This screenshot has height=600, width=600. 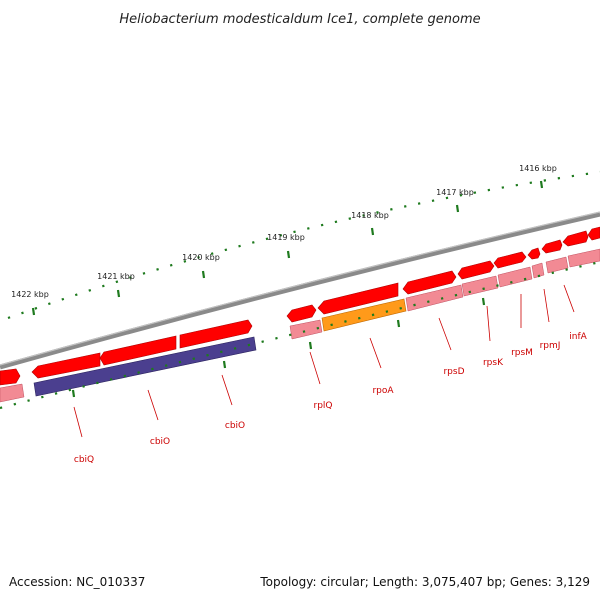 What do you see at coordinates (84, 460) in the screenshot?
I see `gene-label-cbiQ: cbiQ` at bounding box center [84, 460].